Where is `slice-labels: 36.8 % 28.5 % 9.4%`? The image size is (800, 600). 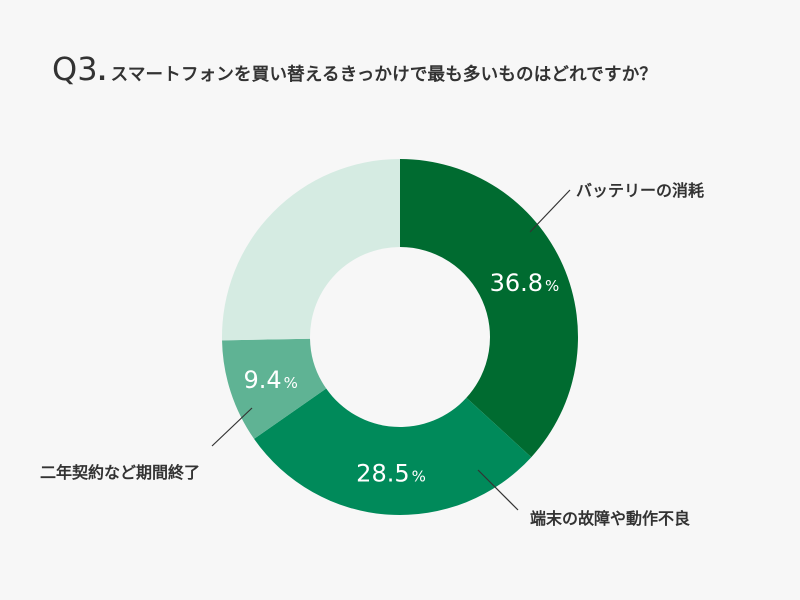
slice-labels: 36.8 % 28.5 % 9.4% is located at coordinates (401, 378).